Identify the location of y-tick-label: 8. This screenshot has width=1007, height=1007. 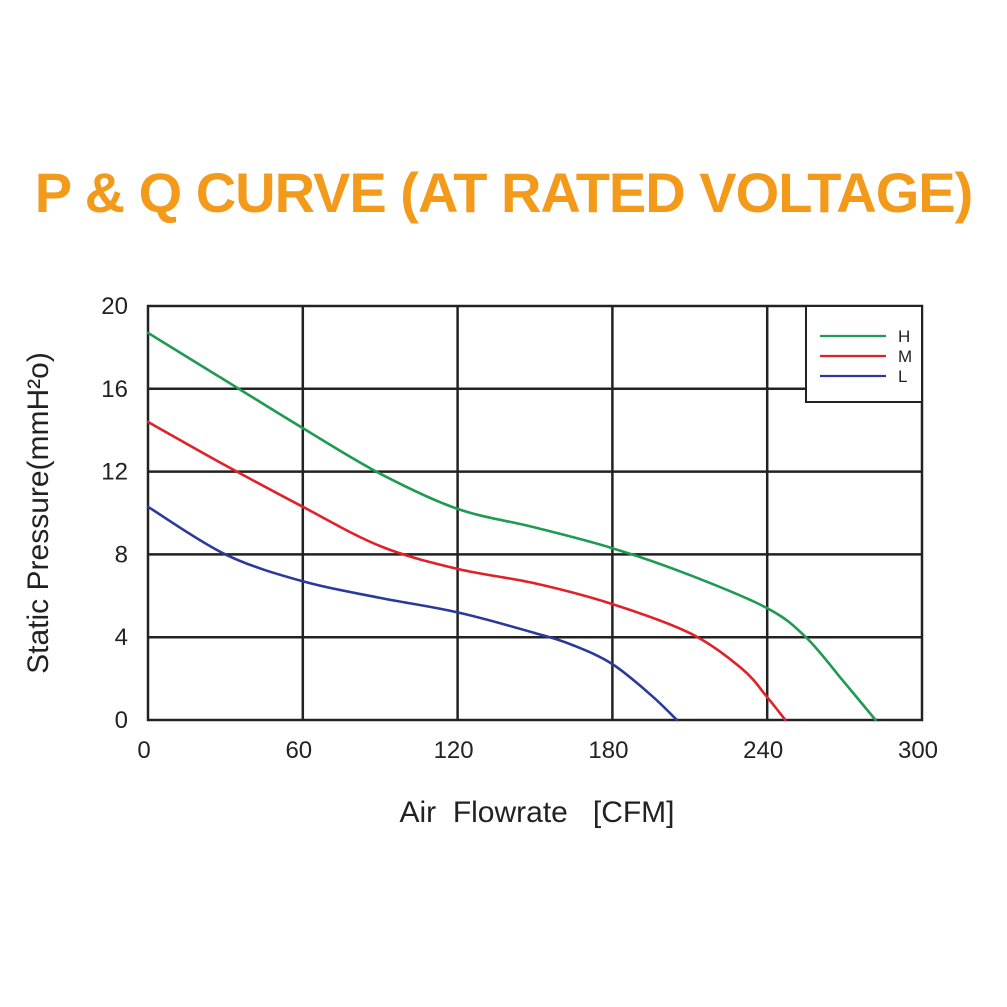
(121, 554).